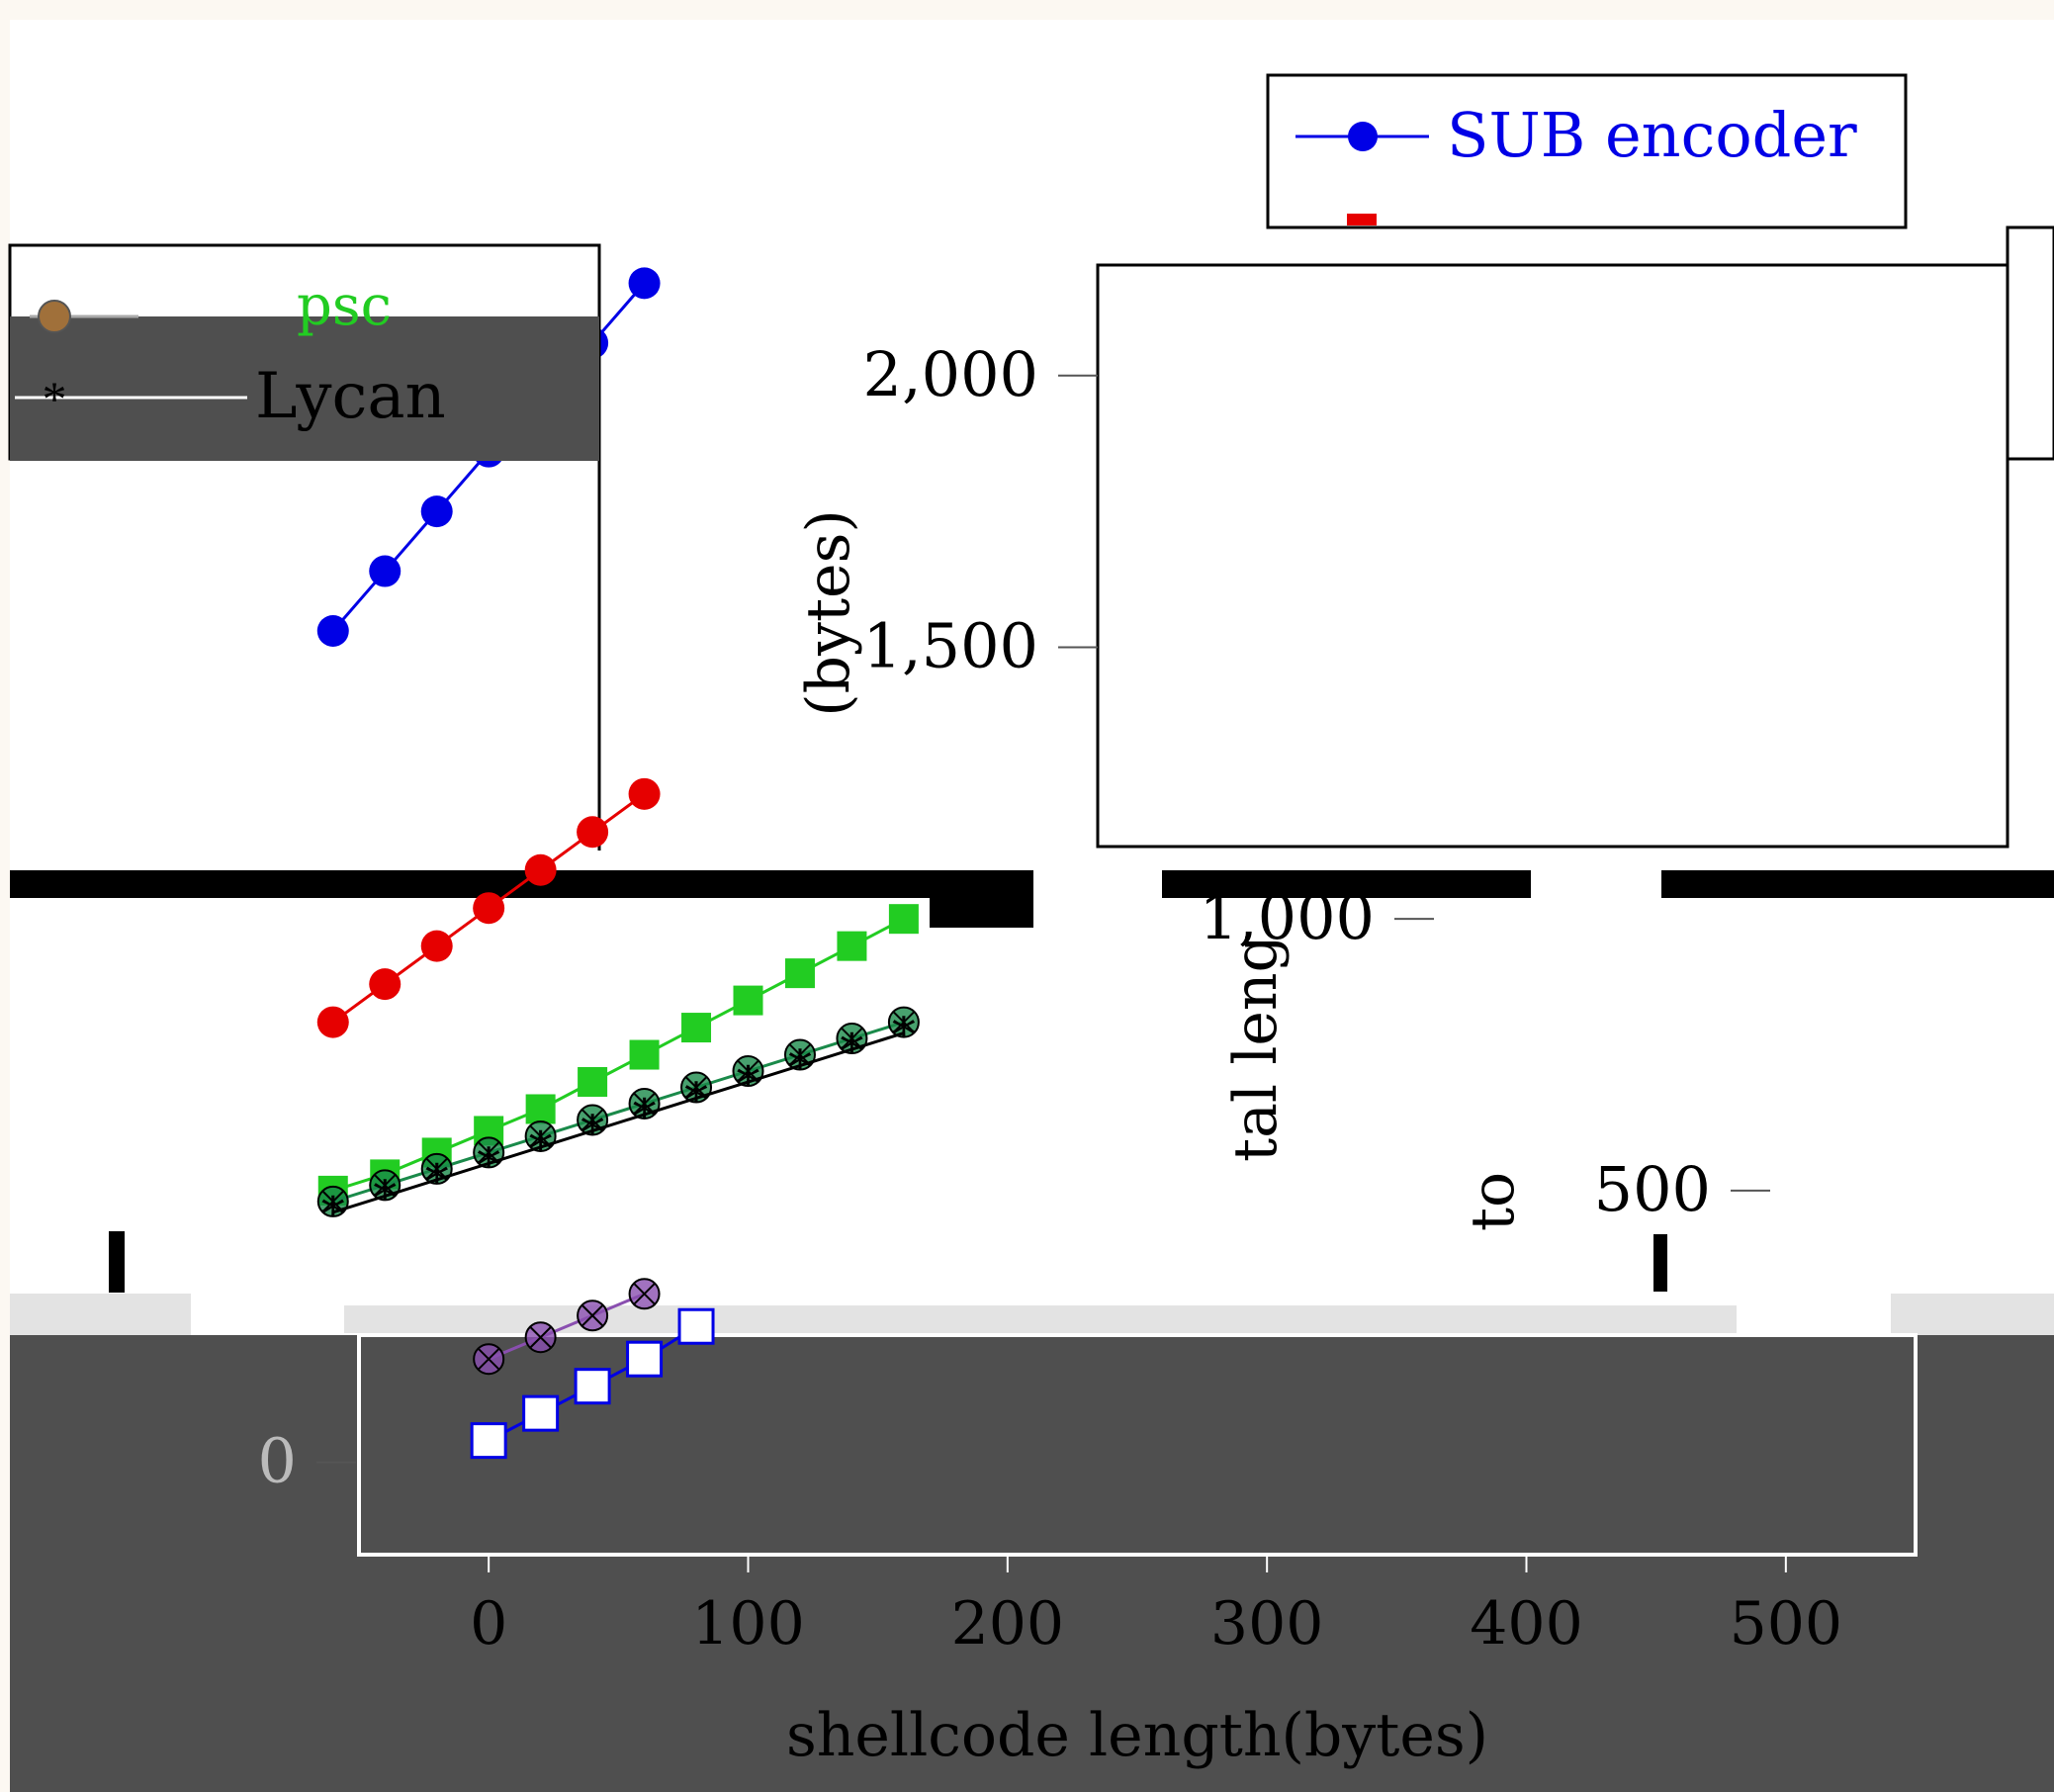 This screenshot has width=2054, height=1792. I want to click on series-4-point-8: *, so click(748, 1084).